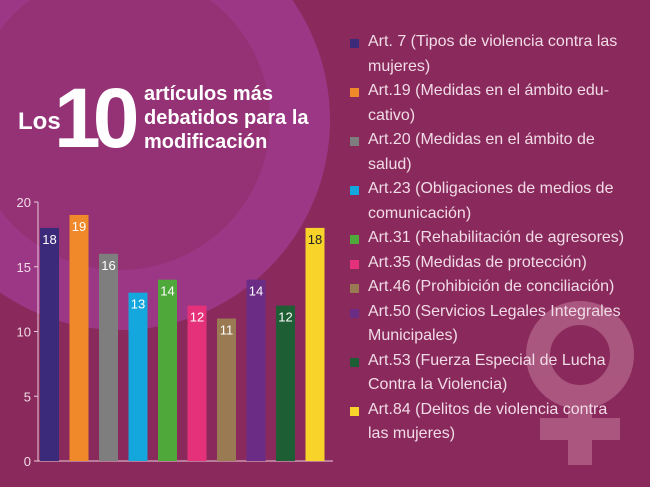 This screenshot has width=650, height=487. I want to click on legend-label: Art.50 (Servicios Legales Integrales, so click(494, 311).